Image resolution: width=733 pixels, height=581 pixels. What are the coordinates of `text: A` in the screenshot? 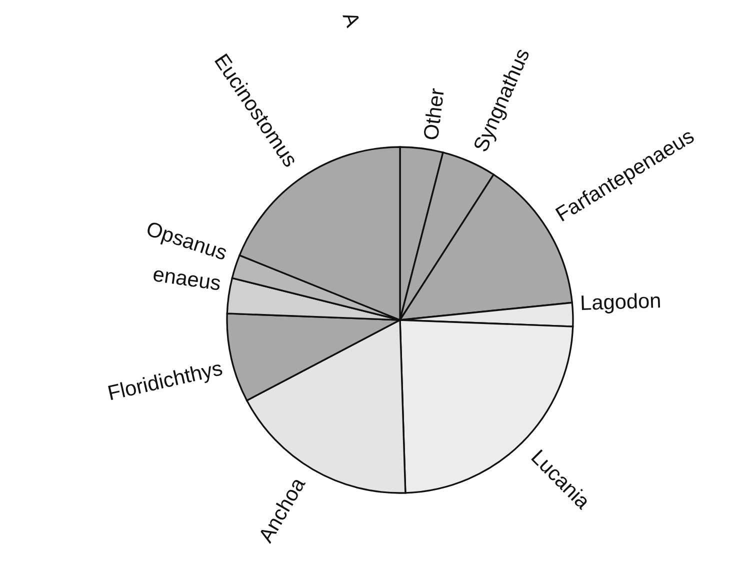 It's located at (351, 19).